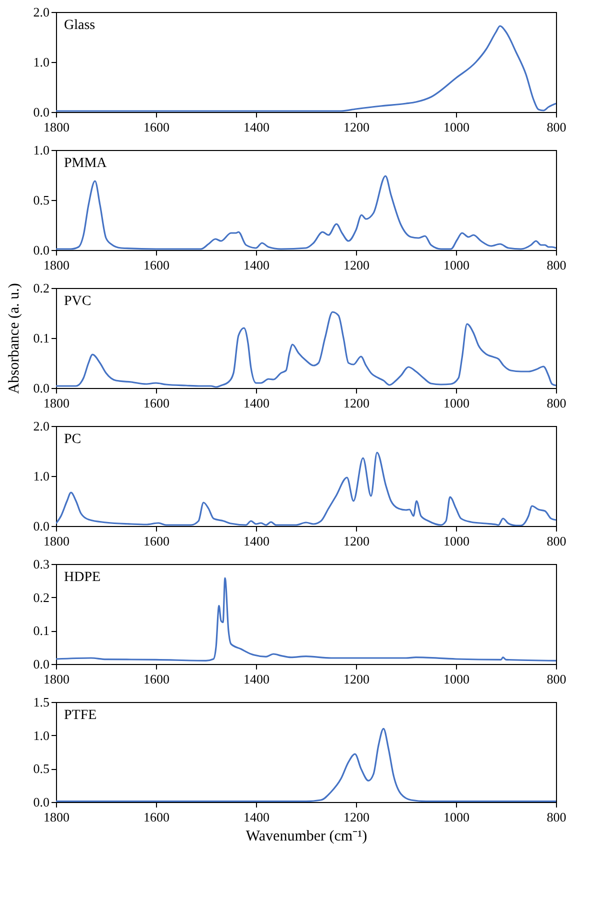  I want to click on chart-title: Glass, so click(80, 25).